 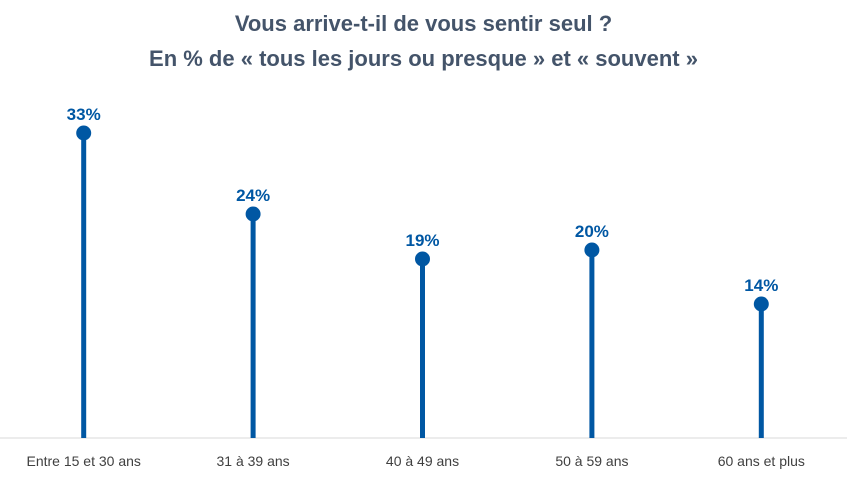 I want to click on data-label: 24%, so click(x=253, y=195).